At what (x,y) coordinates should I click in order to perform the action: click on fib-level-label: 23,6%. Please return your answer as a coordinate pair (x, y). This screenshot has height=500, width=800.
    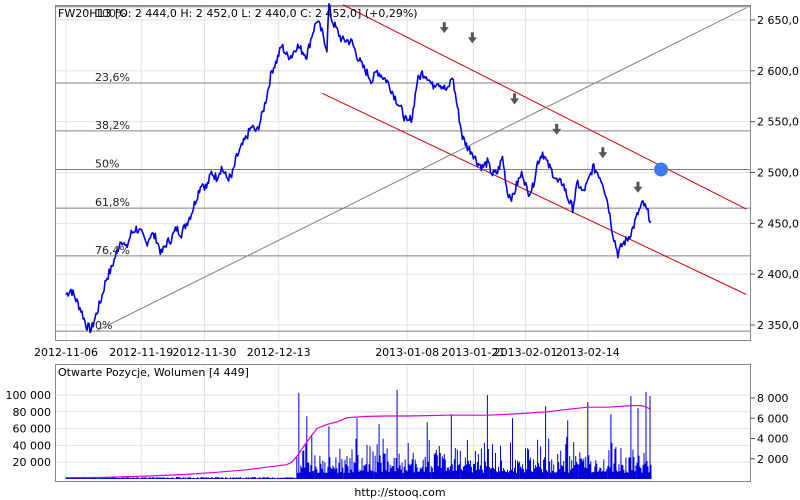
    Looking at the image, I should click on (112, 77).